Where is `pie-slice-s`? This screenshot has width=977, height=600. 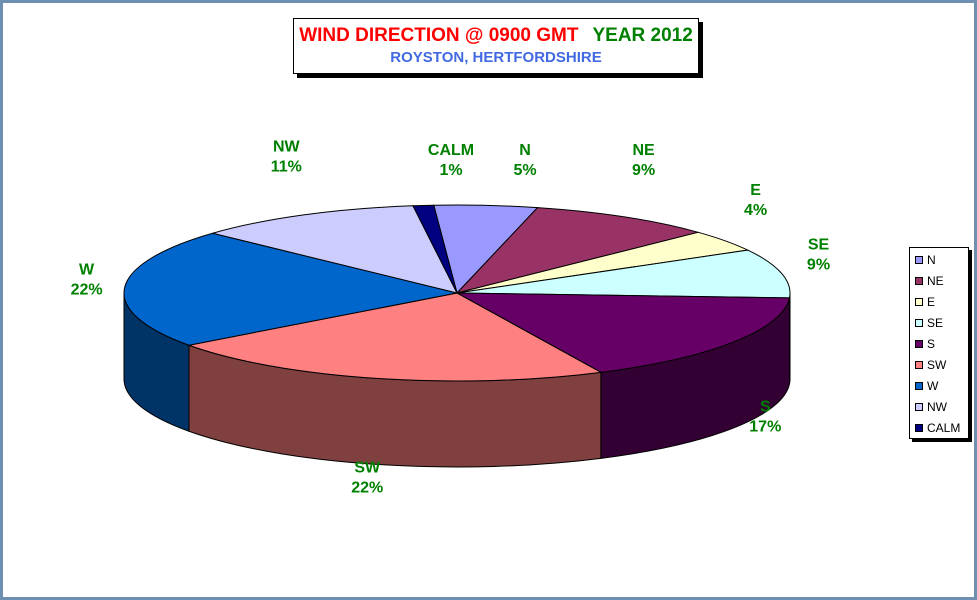 pie-slice-s is located at coordinates (623, 332).